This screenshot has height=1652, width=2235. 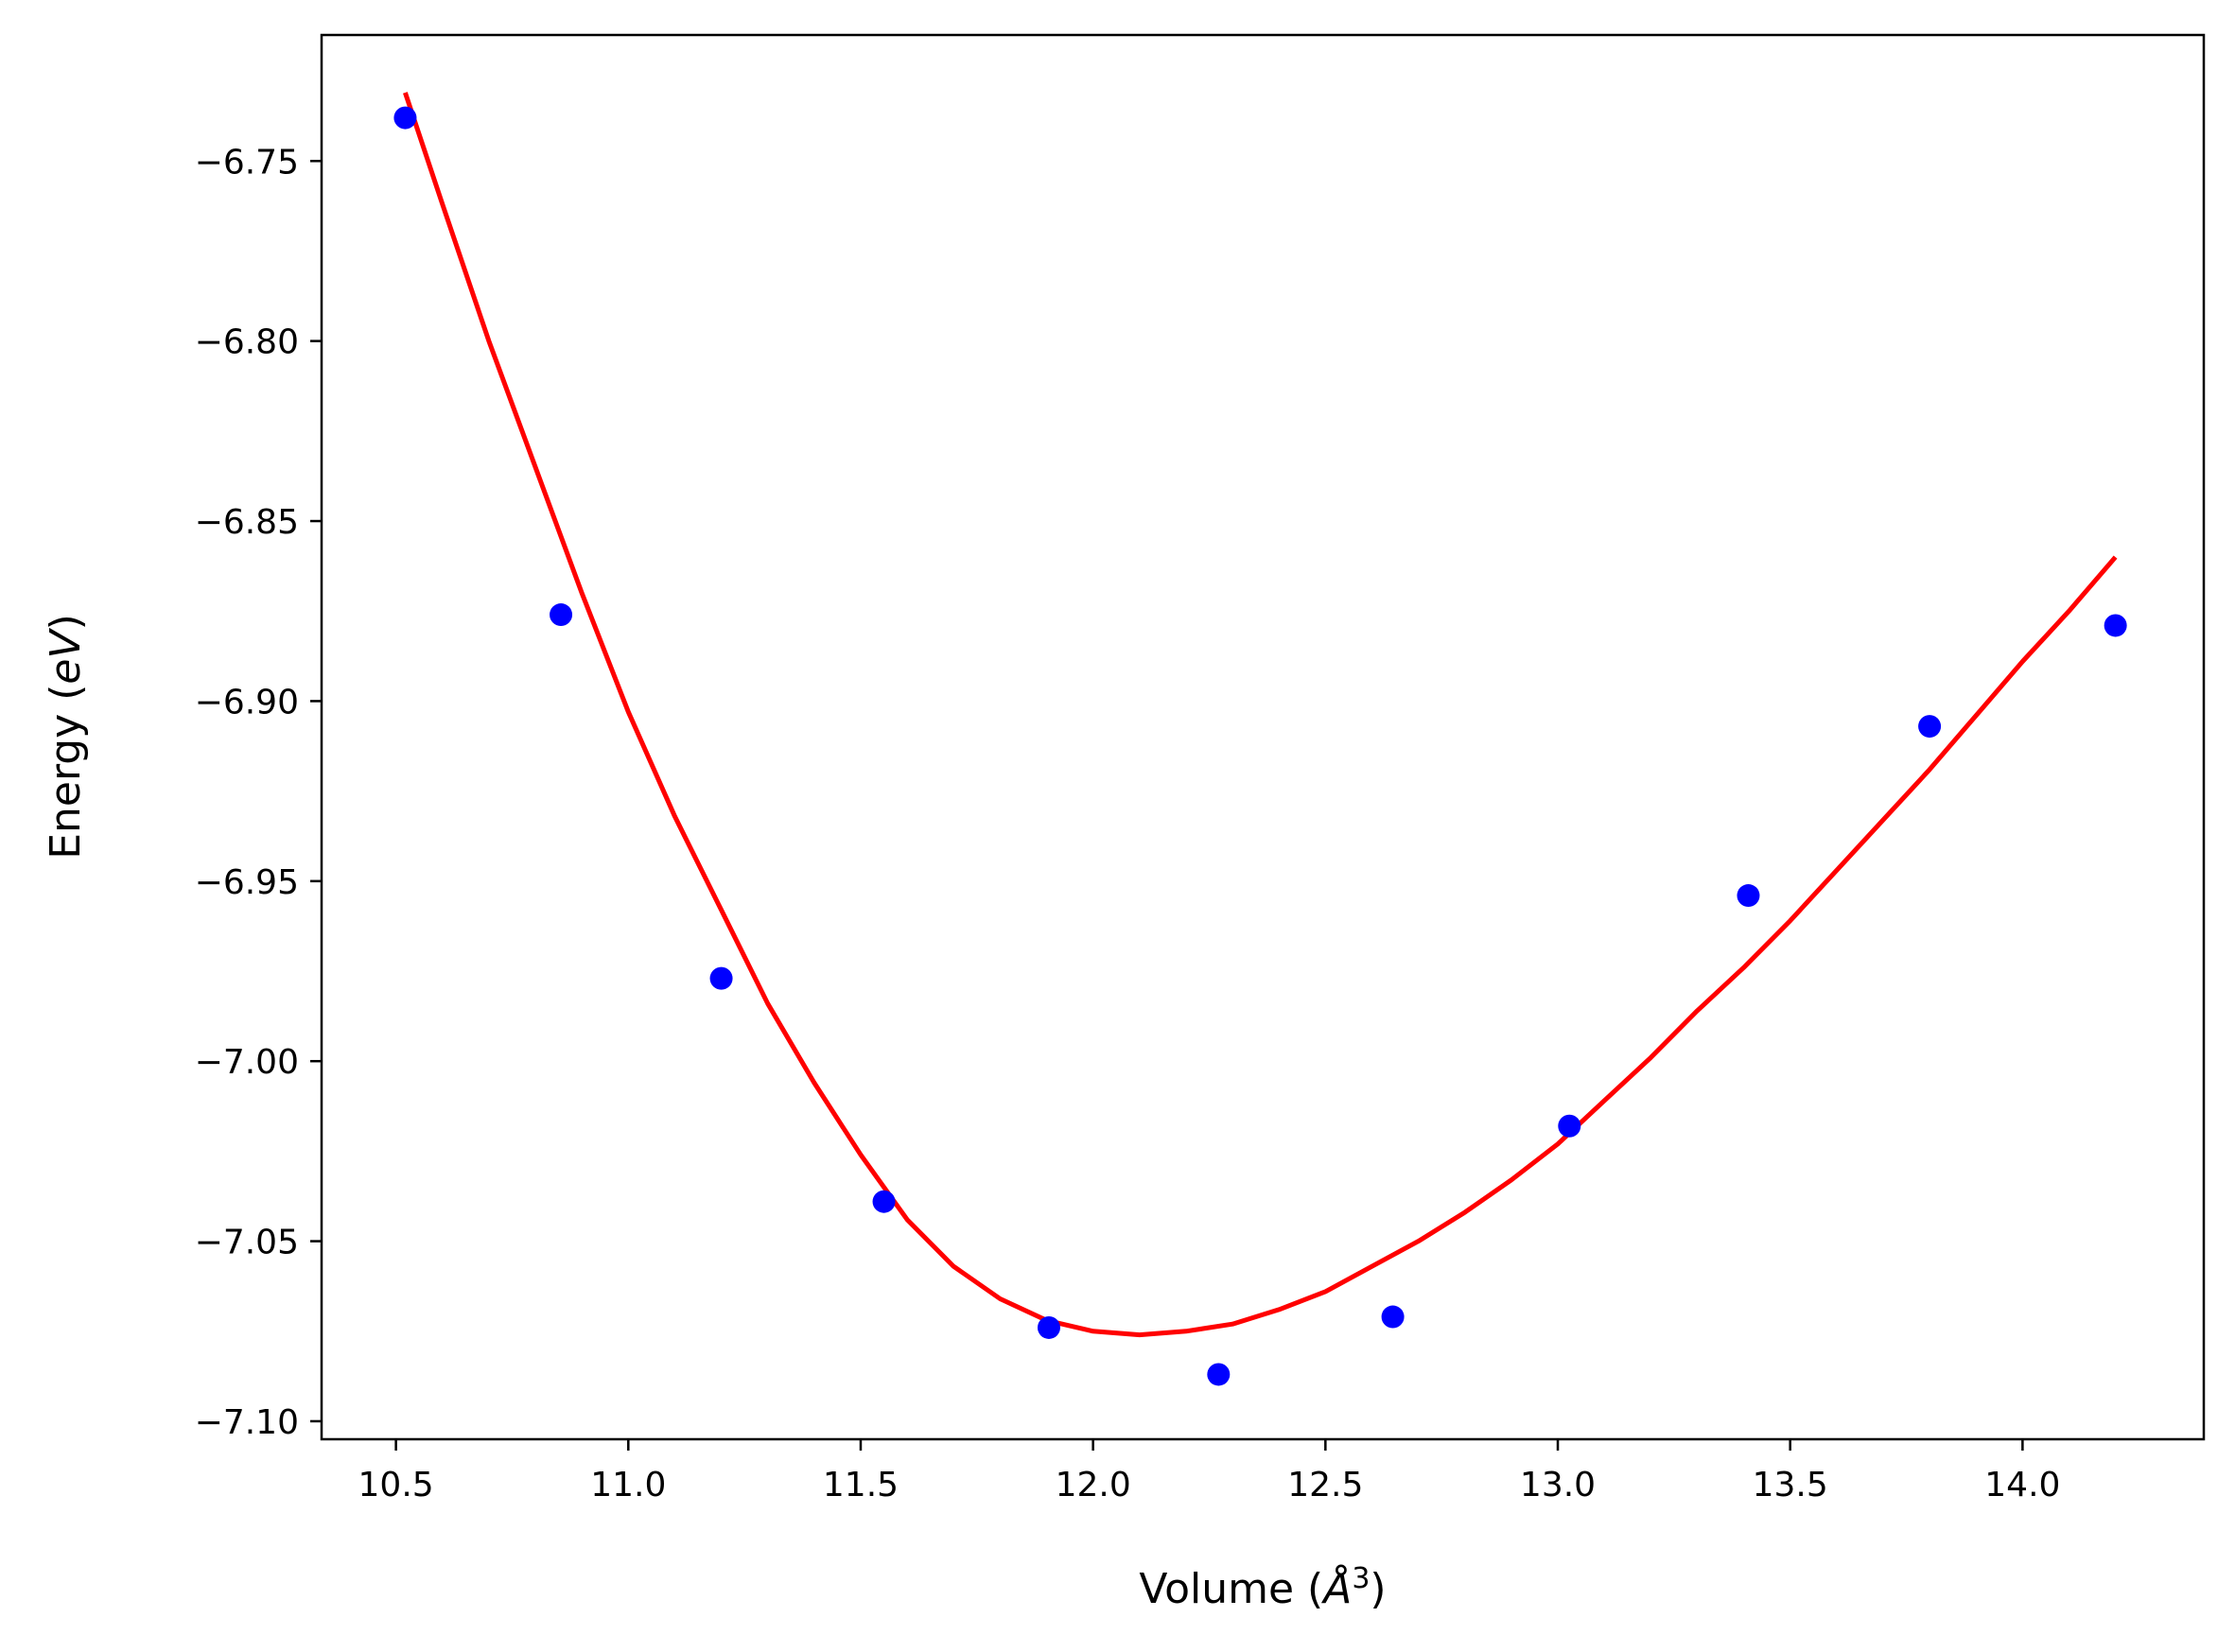 What do you see at coordinates (1336, 1588) in the screenshot?
I see `x-axis-unit-symbol: Å` at bounding box center [1336, 1588].